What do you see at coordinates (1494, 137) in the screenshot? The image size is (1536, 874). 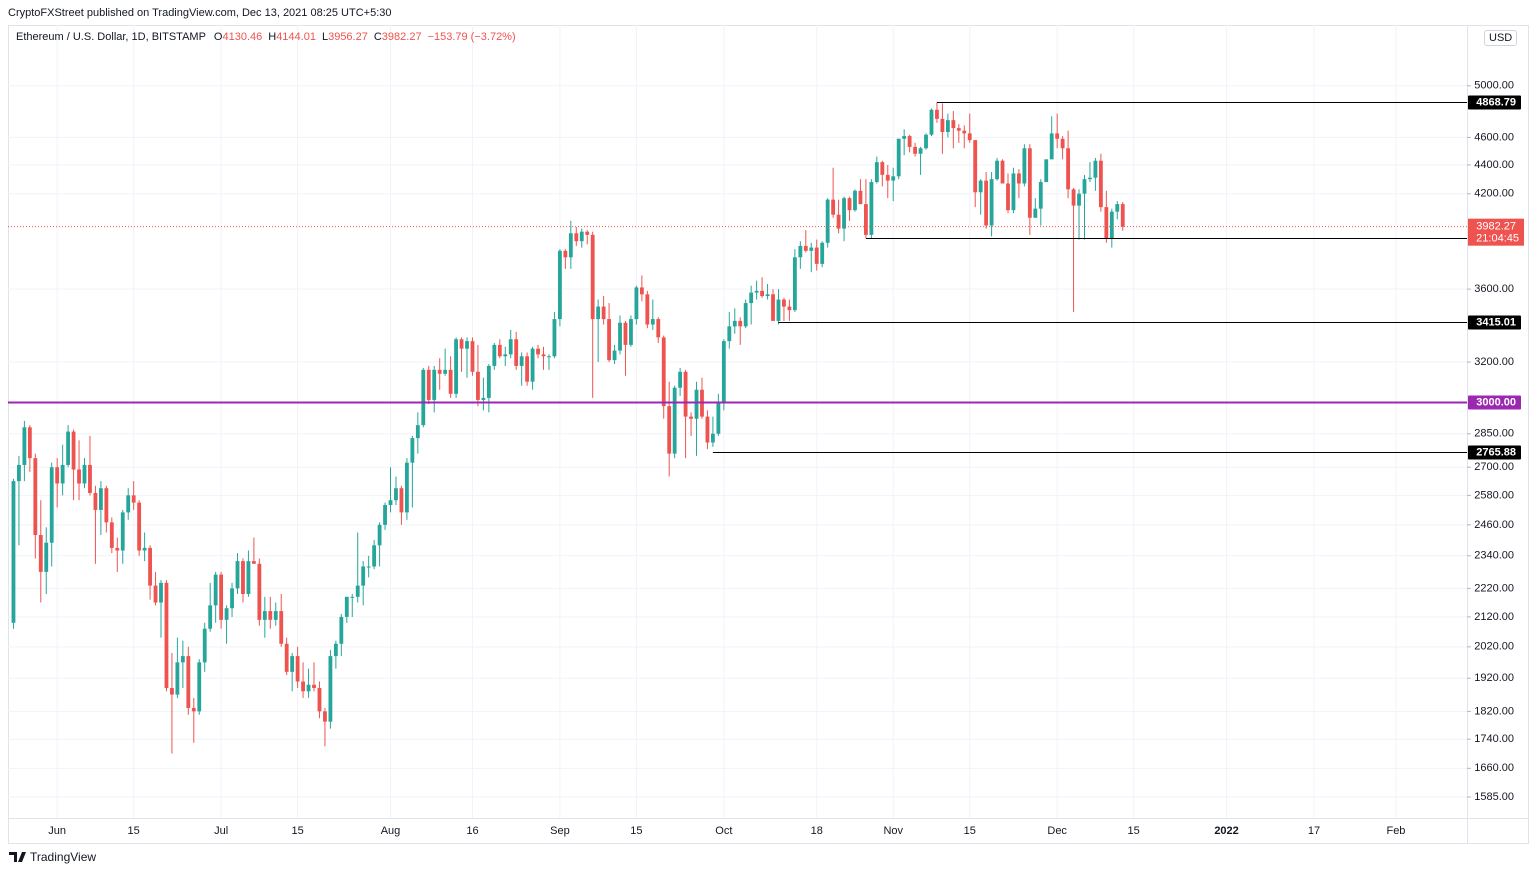 I see `y-tick-label: 4600.00` at bounding box center [1494, 137].